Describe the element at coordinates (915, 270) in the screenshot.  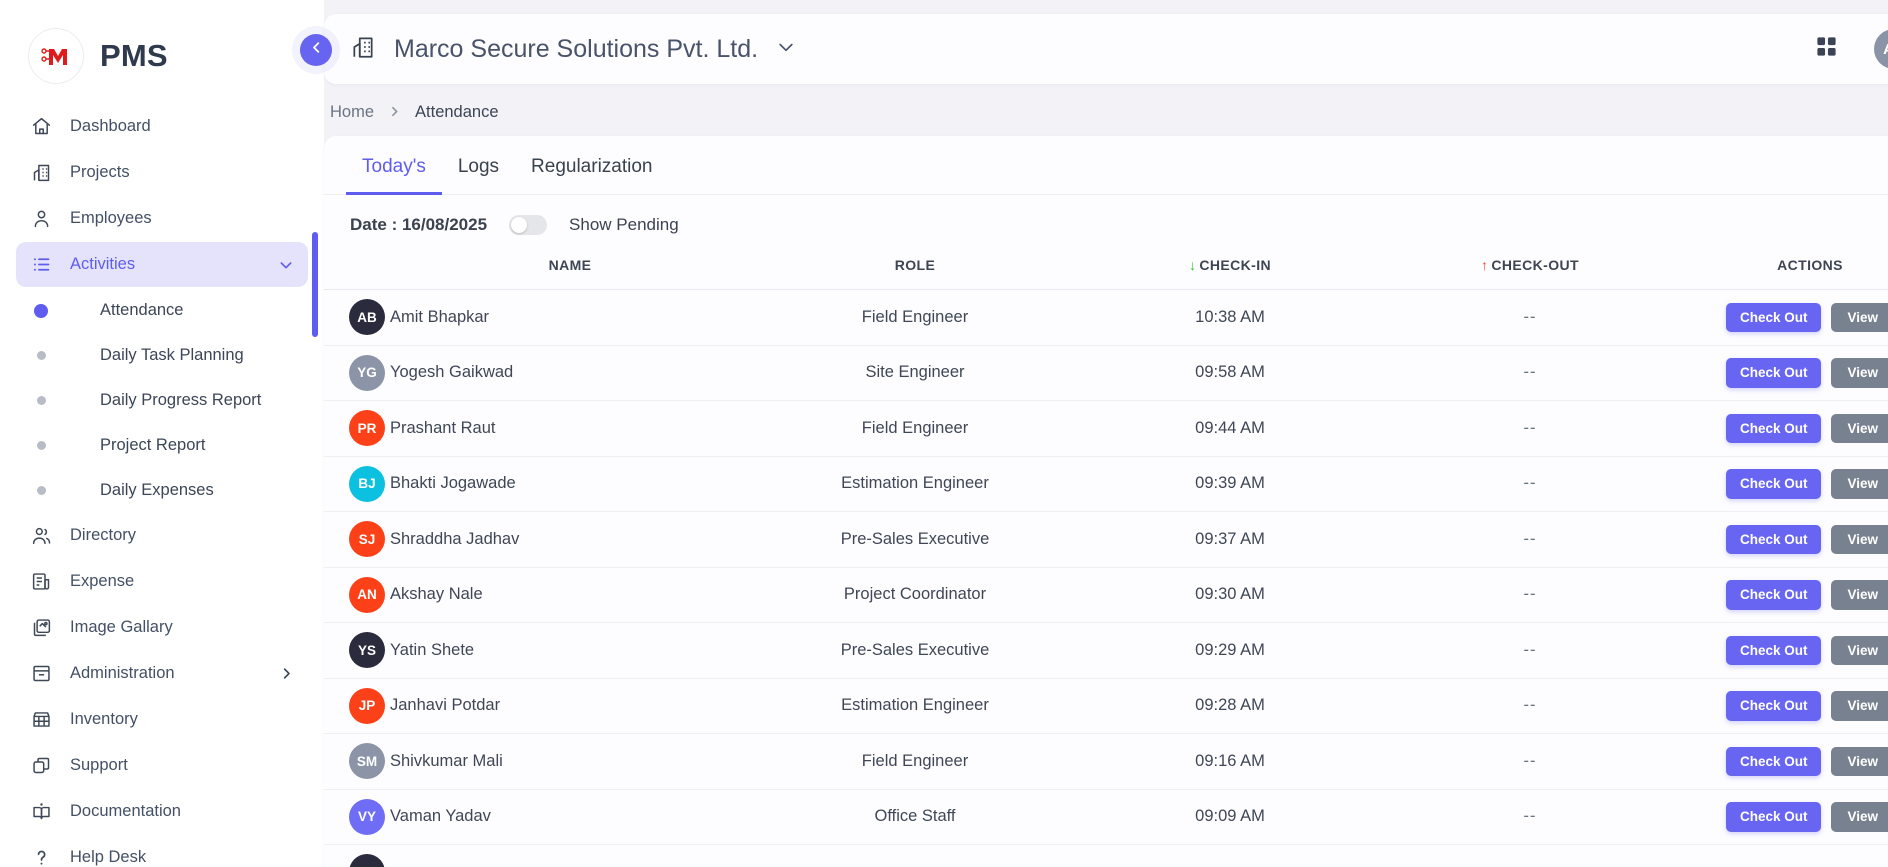
I see `col-role: ROLE` at that location.